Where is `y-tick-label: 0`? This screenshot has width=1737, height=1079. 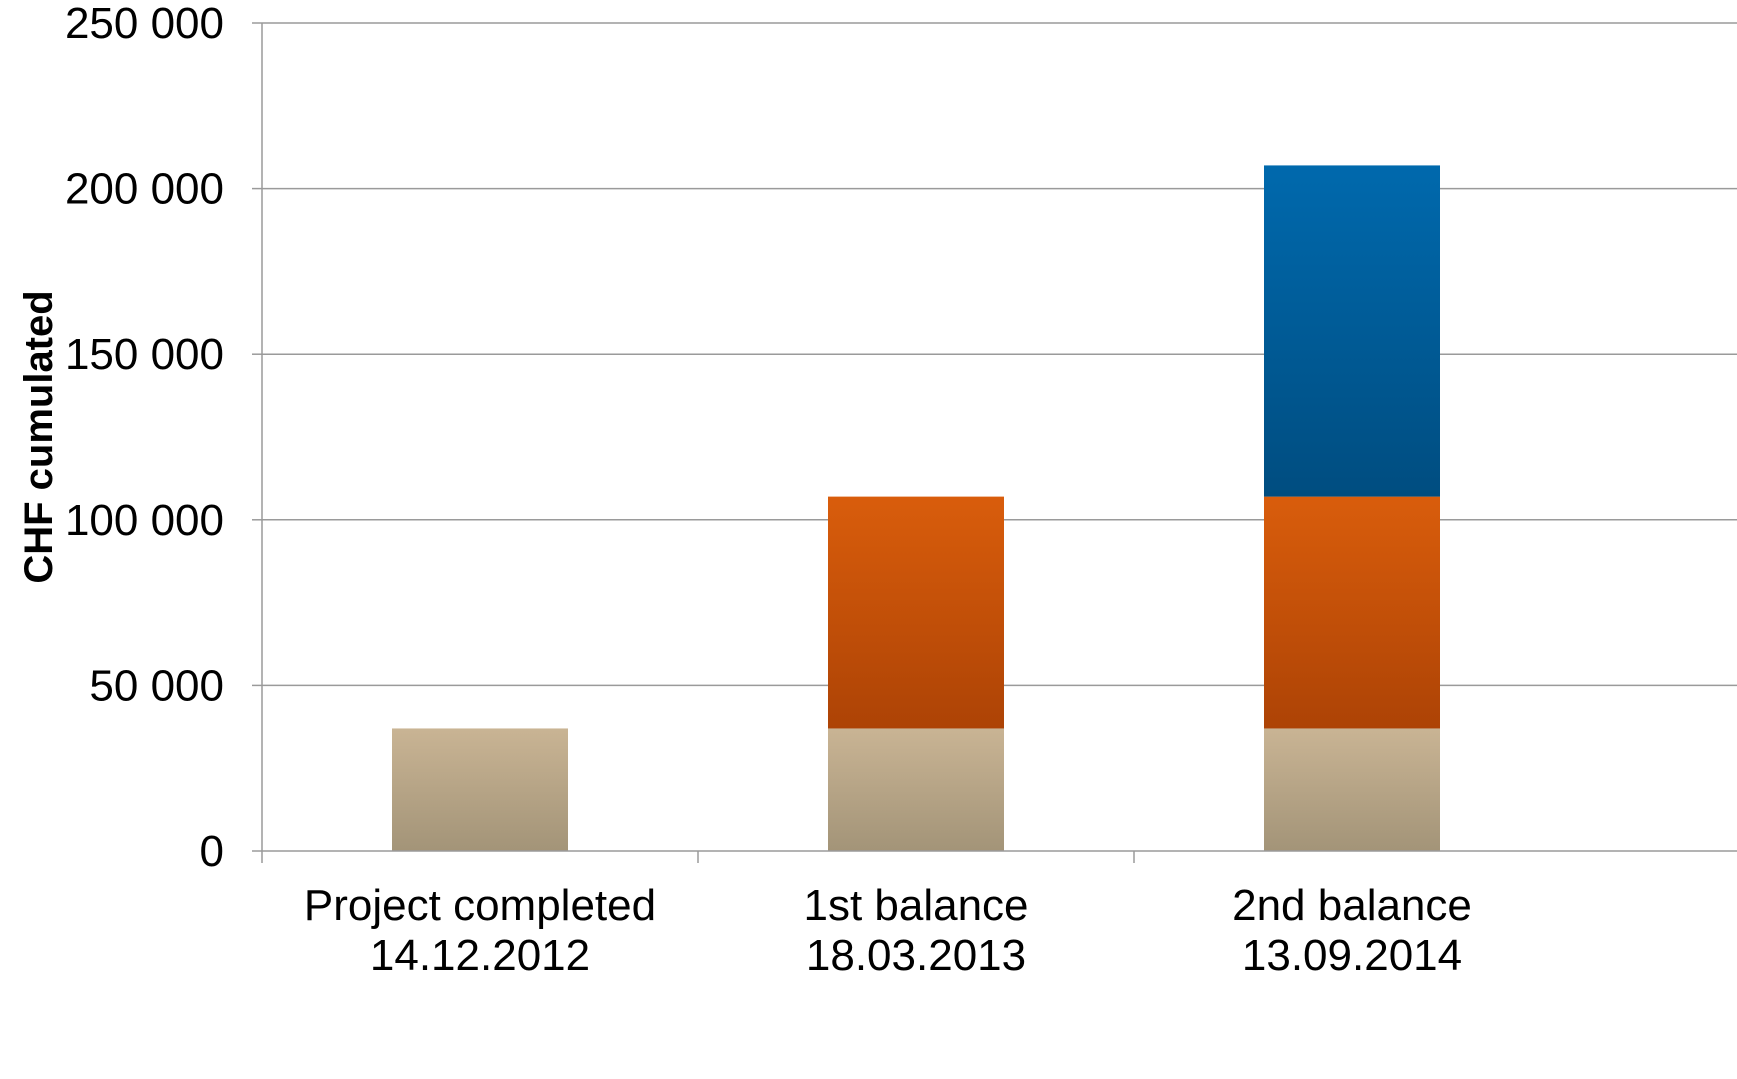 y-tick-label: 0 is located at coordinates (212, 851).